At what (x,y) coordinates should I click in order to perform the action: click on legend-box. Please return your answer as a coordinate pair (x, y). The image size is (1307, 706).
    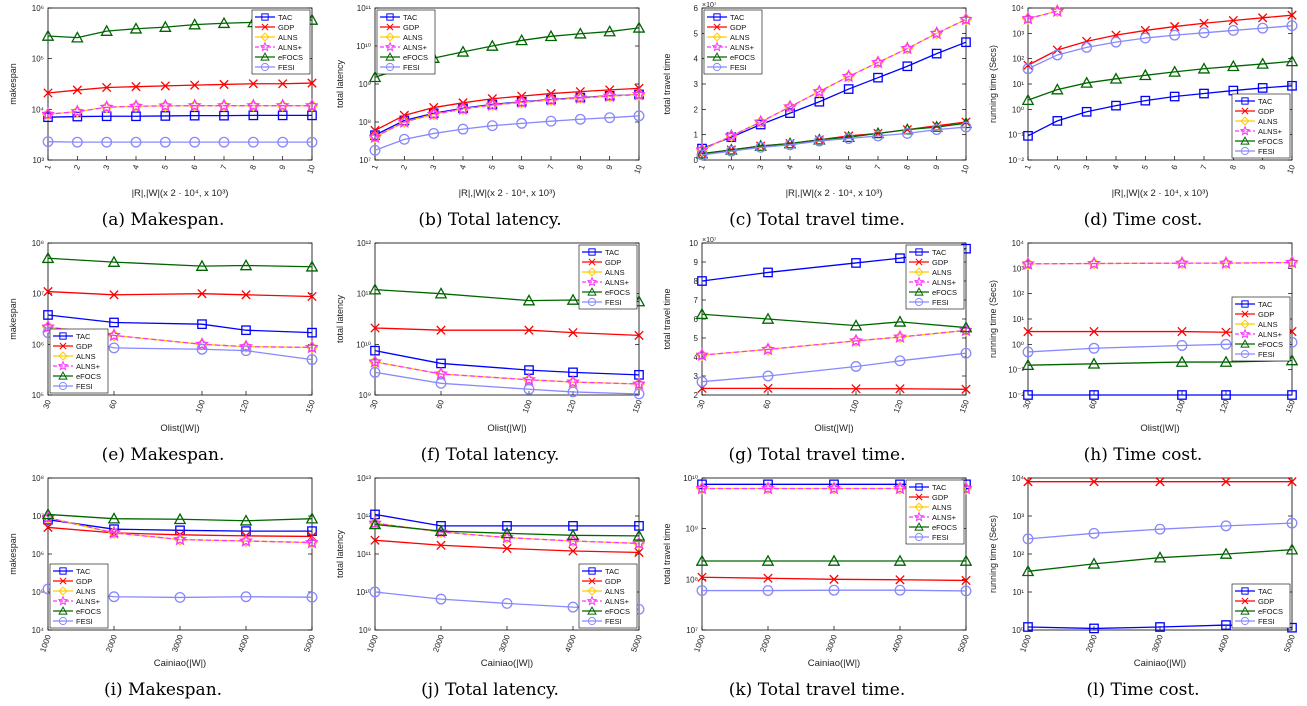
    Looking at the image, I should click on (1261, 126).